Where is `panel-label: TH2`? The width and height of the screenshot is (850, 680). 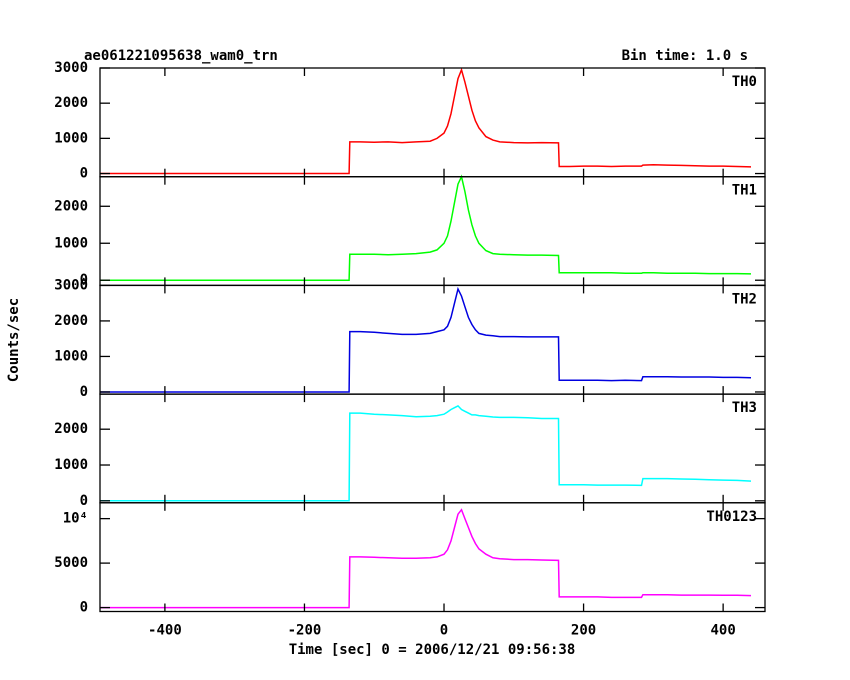 panel-label: TH2 is located at coordinates (744, 299).